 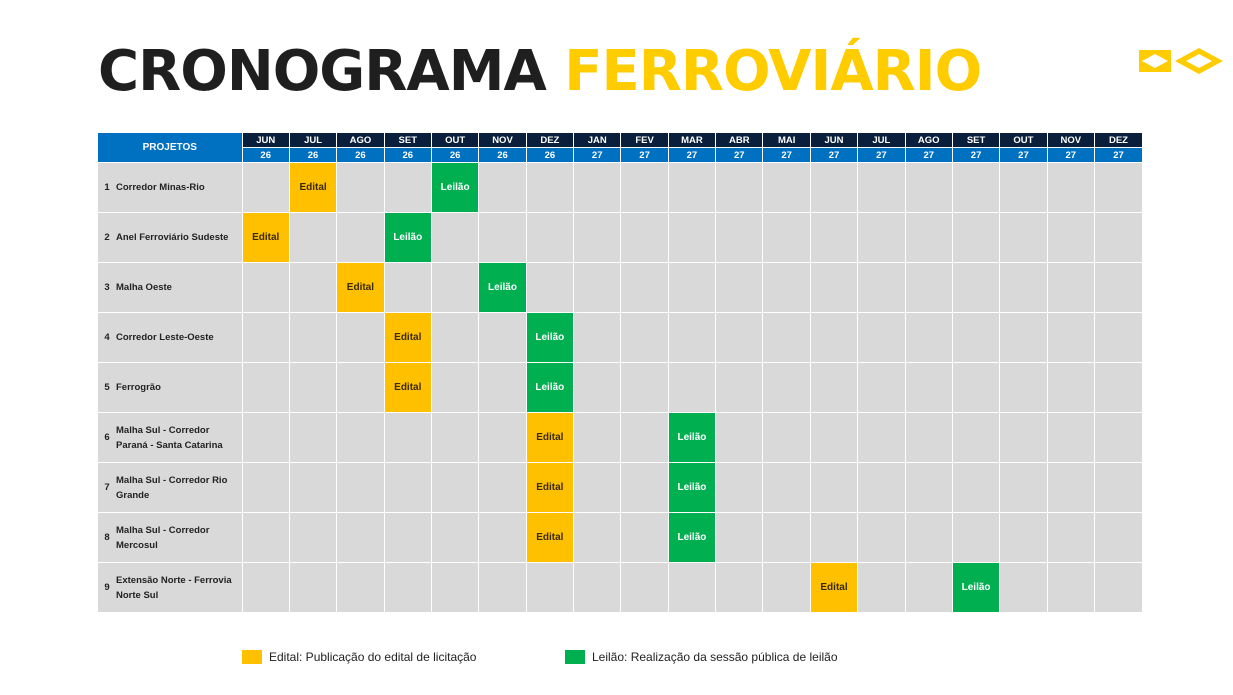 What do you see at coordinates (179, 387) in the screenshot?
I see `project-name: Ferrogrão` at bounding box center [179, 387].